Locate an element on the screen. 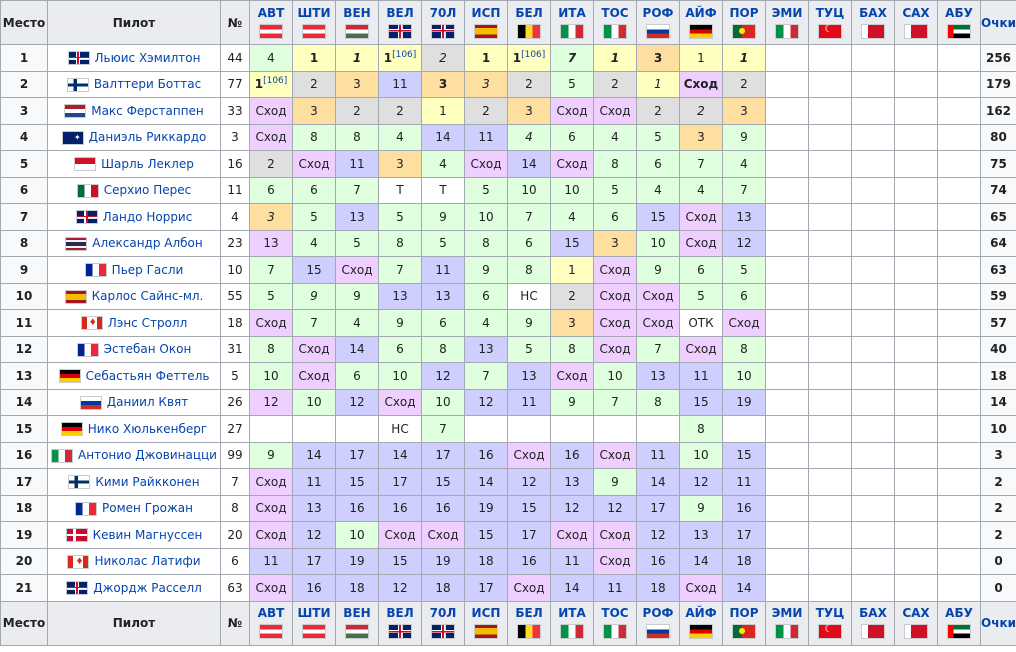 This screenshot has height=652, width=1016. driver-link: Антонио Джовинацци is located at coordinates (147, 455).